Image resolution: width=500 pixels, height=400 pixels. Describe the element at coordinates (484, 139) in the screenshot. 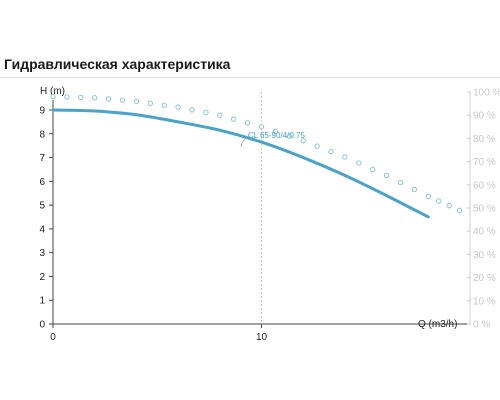

I see `y2-tick-label: 80 %` at that location.